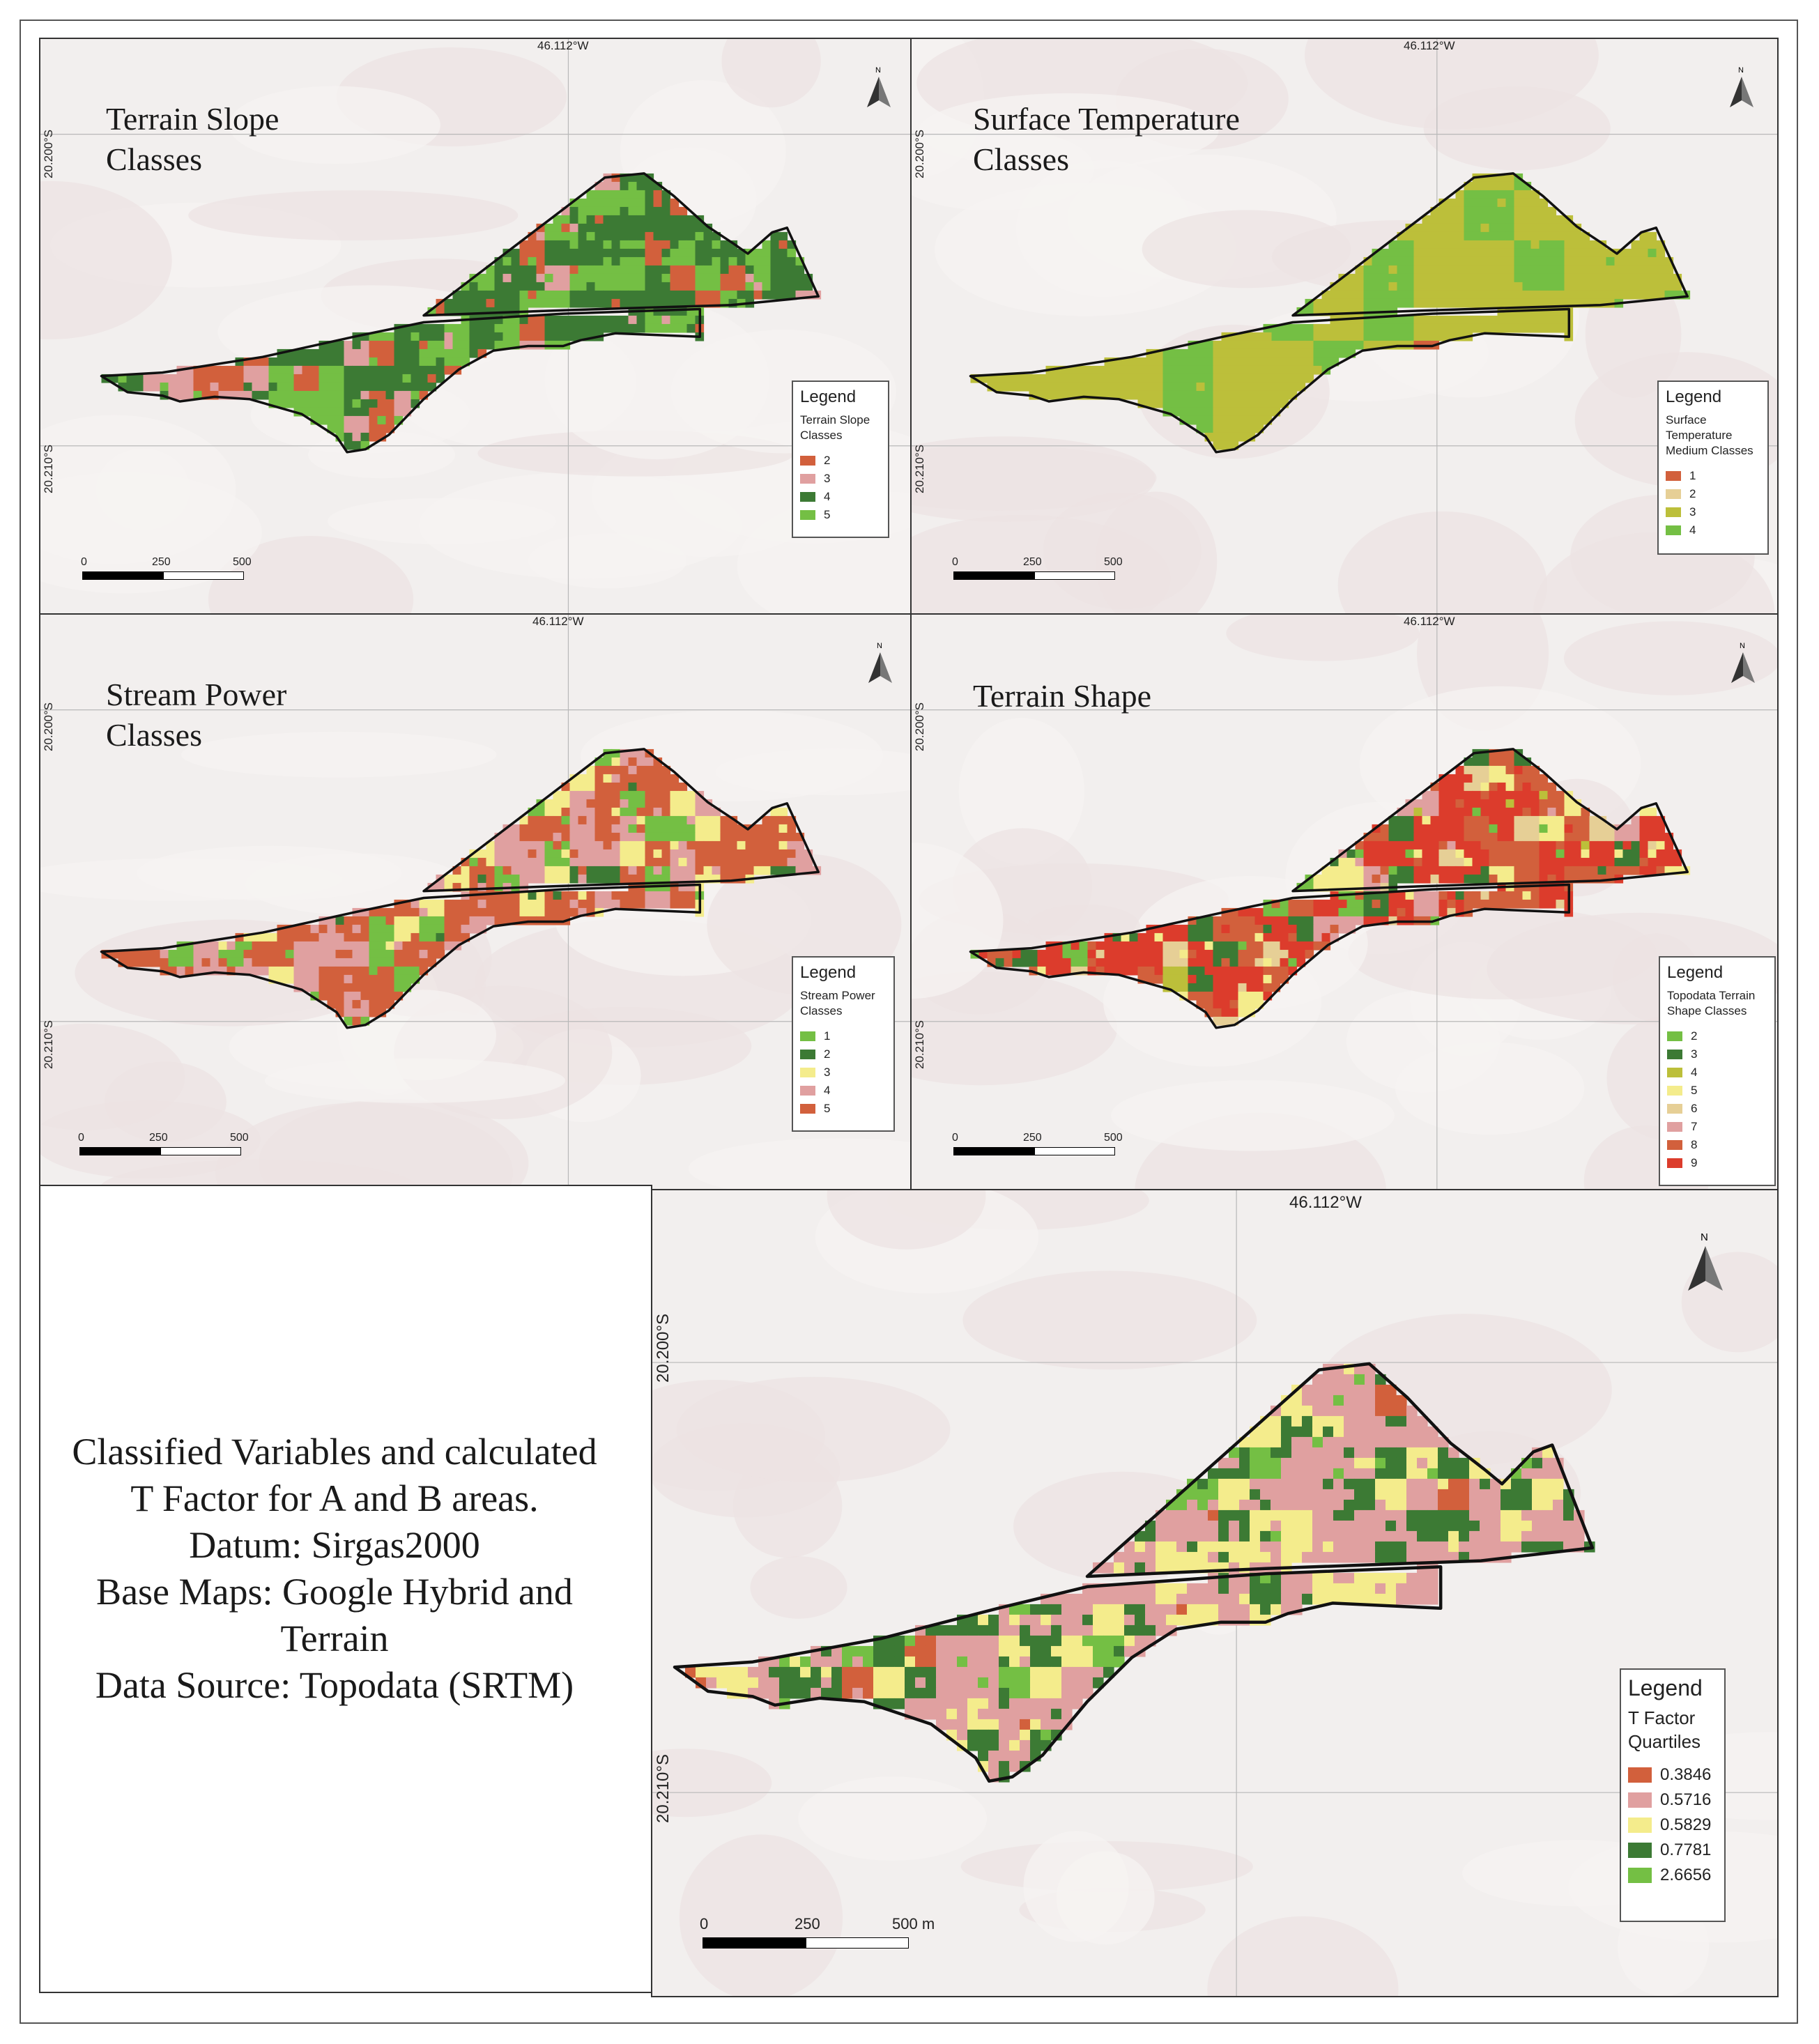  I want to click on legend-item: 9, so click(1717, 1163).